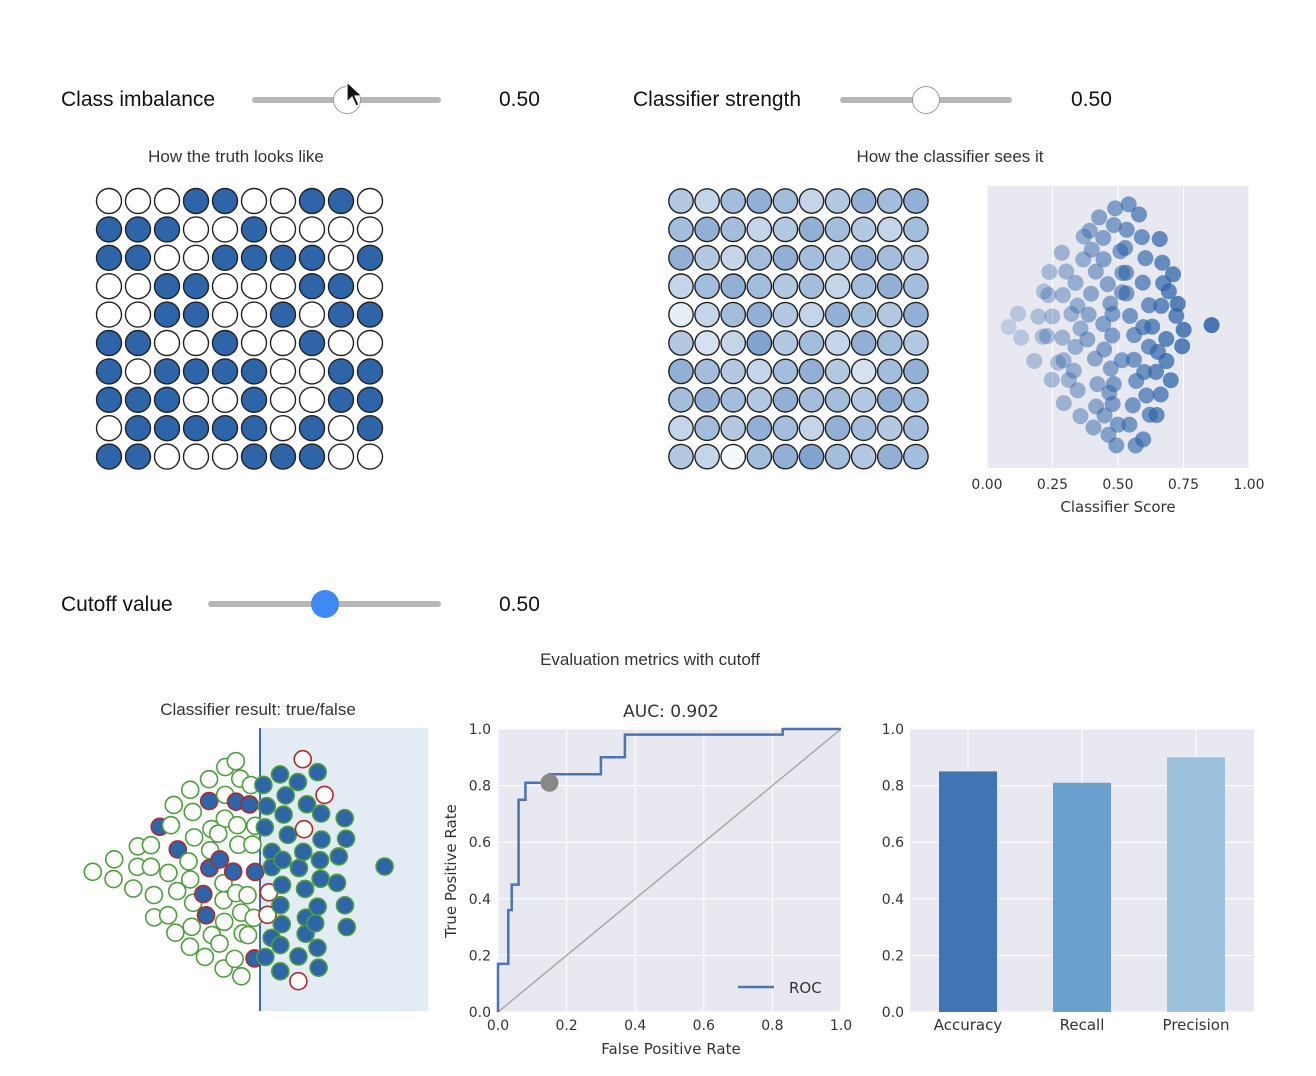 The height and width of the screenshot is (1076, 1316). I want to click on cutoff-slider-handle, so click(324, 604).